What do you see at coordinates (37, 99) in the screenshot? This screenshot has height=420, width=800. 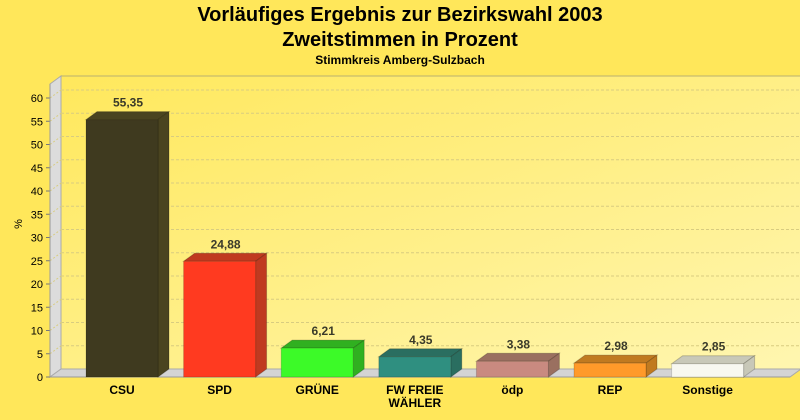 I see `y-tick-label: 60` at bounding box center [37, 99].